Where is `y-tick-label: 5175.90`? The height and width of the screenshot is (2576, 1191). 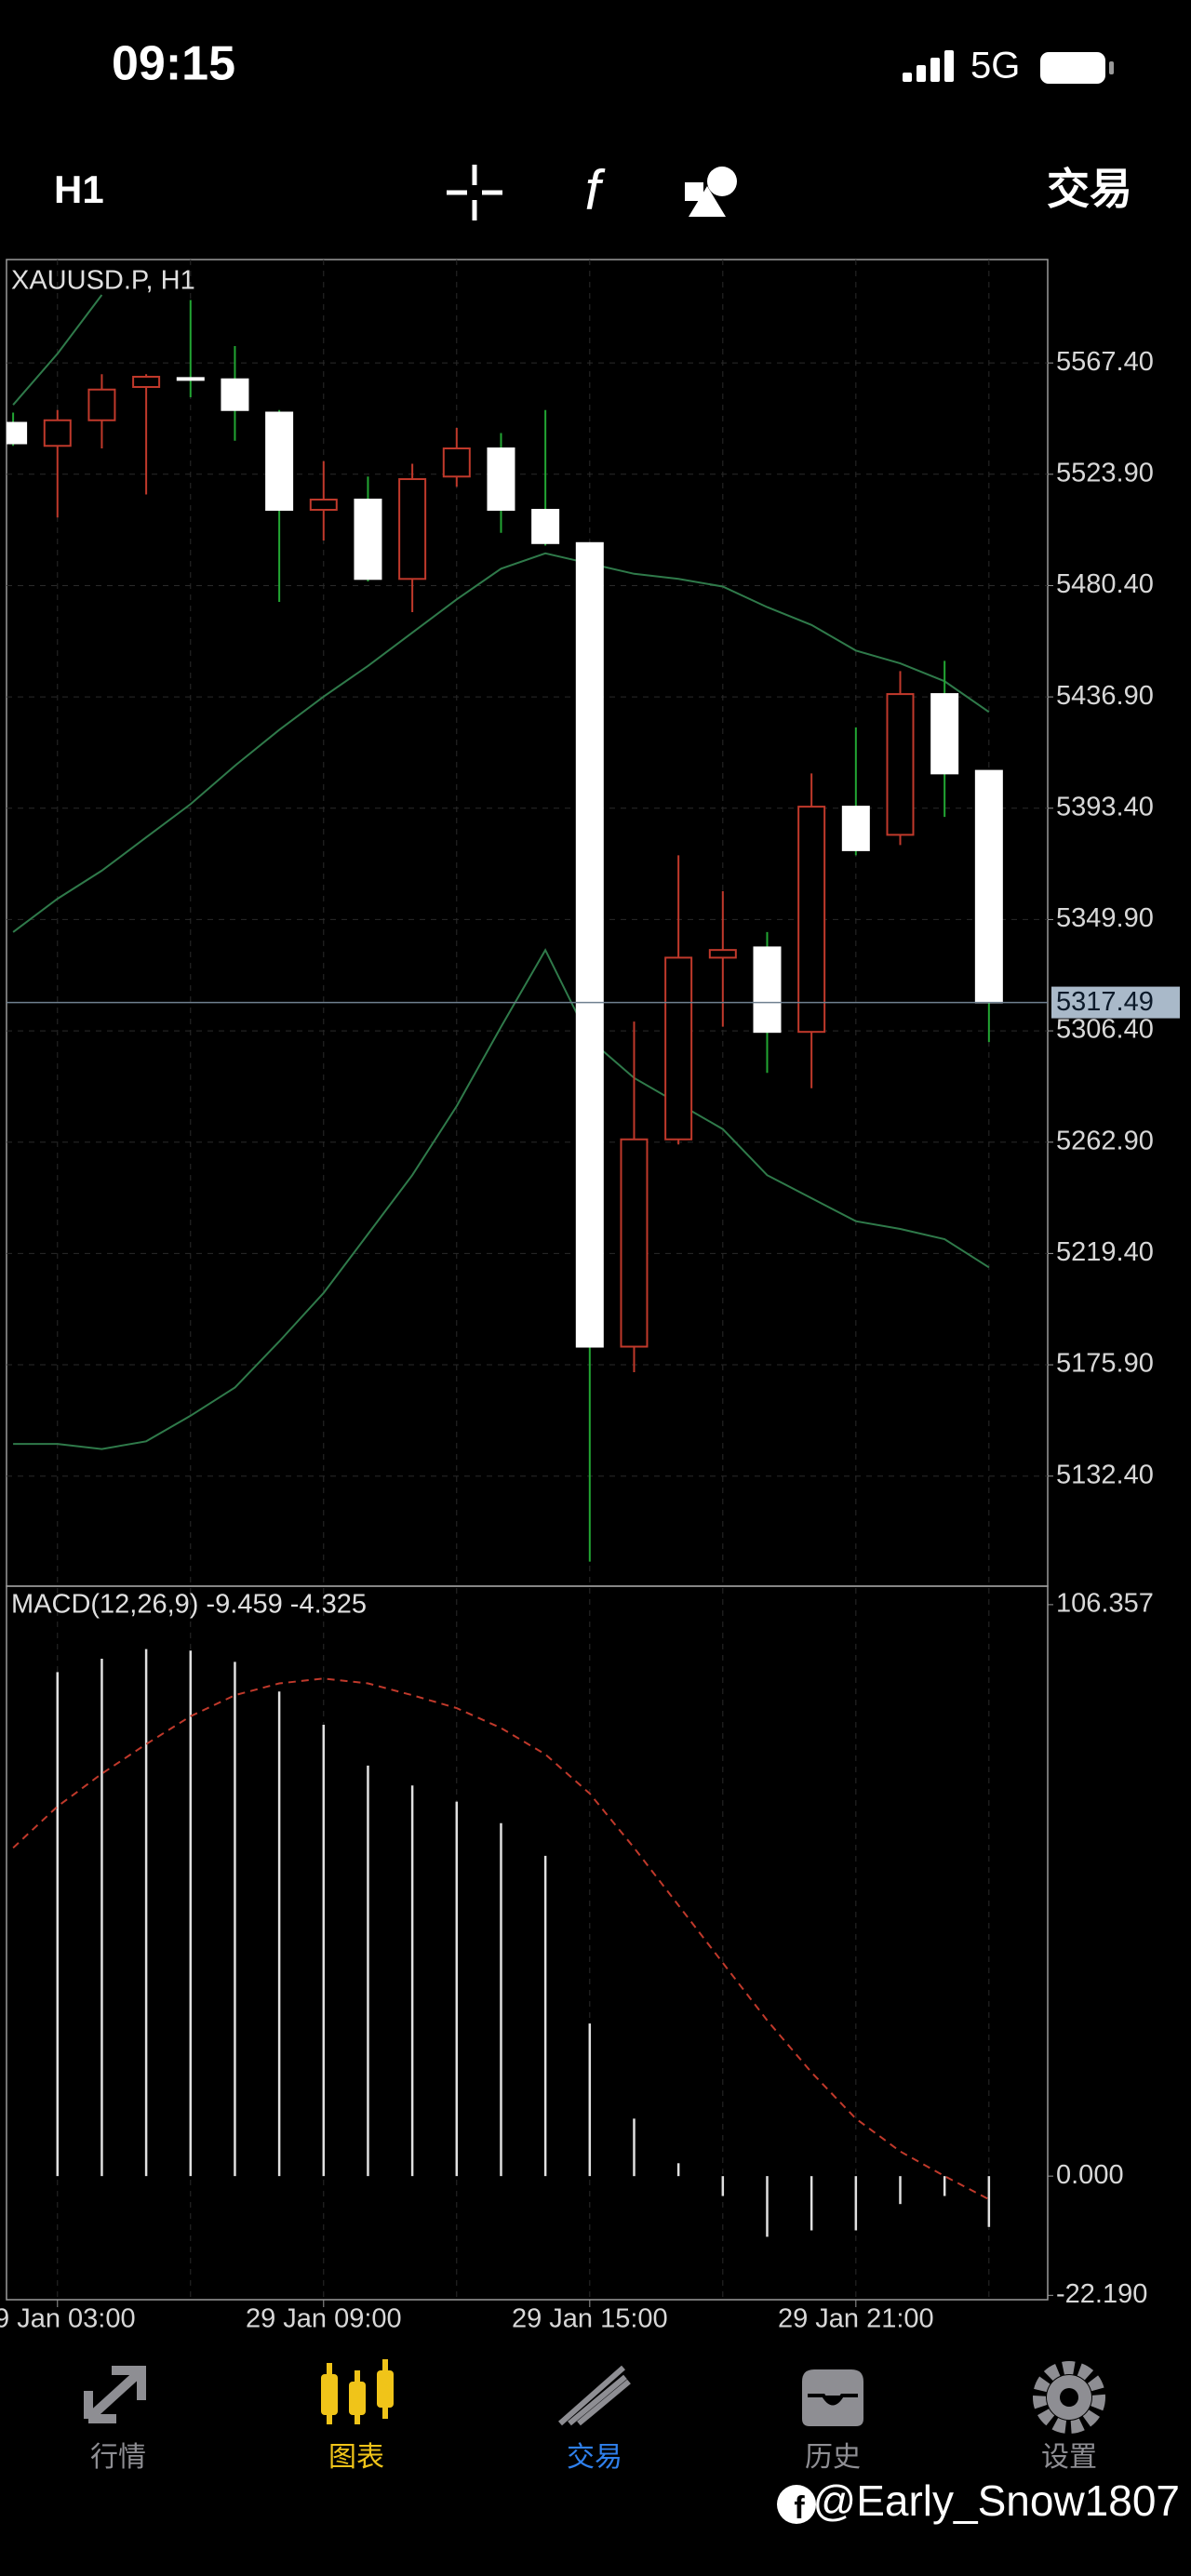 y-tick-label: 5175.90 is located at coordinates (1105, 1364).